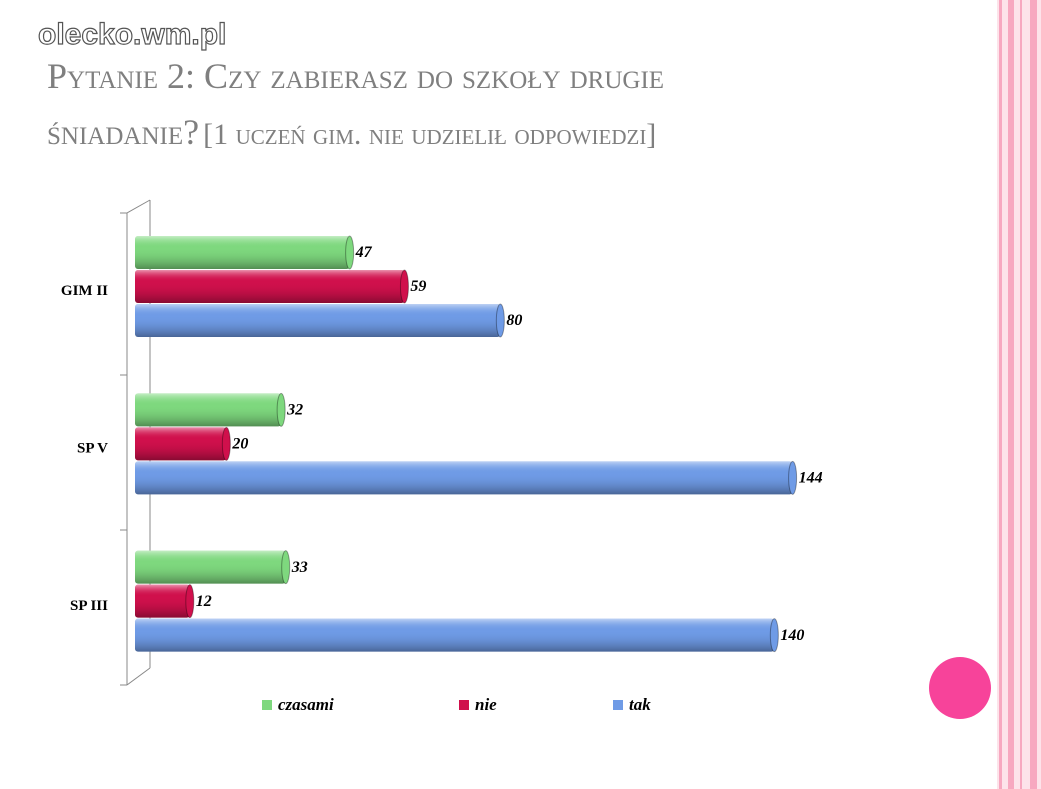  I want to click on chart-title-2: śniadanie?, so click(123, 132).